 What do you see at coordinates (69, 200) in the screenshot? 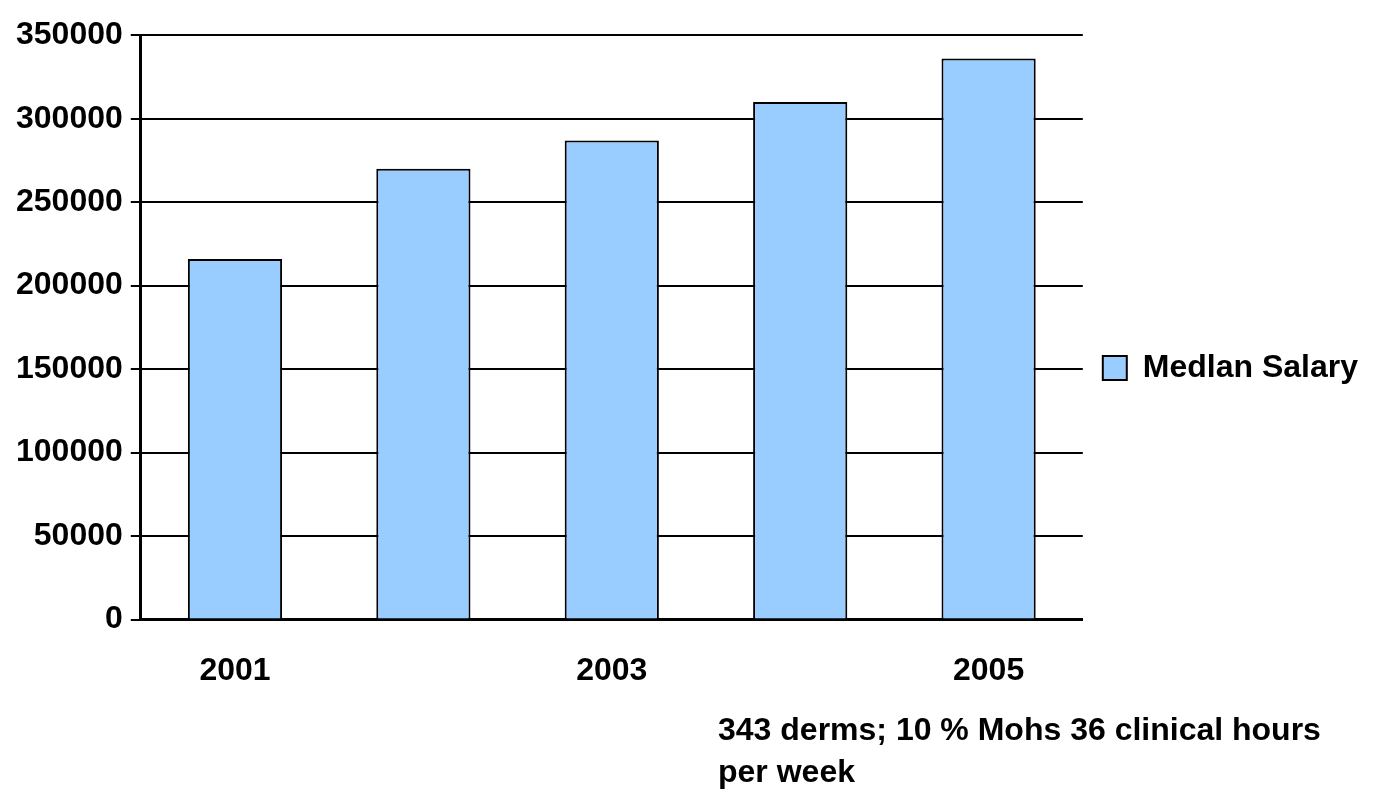
I see `y-tick-label: 250000` at bounding box center [69, 200].